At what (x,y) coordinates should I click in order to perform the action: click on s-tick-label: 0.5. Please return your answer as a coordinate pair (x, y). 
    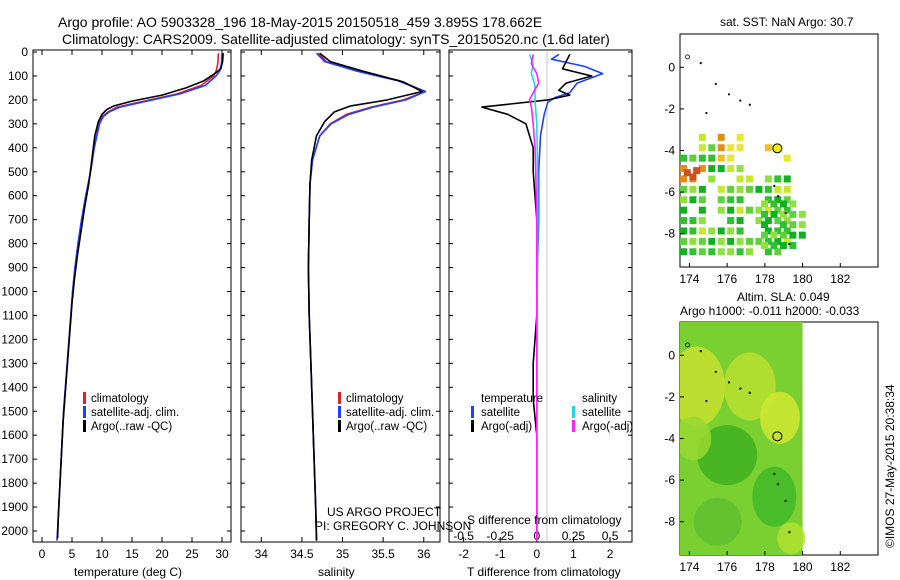
    Looking at the image, I should click on (610, 536).